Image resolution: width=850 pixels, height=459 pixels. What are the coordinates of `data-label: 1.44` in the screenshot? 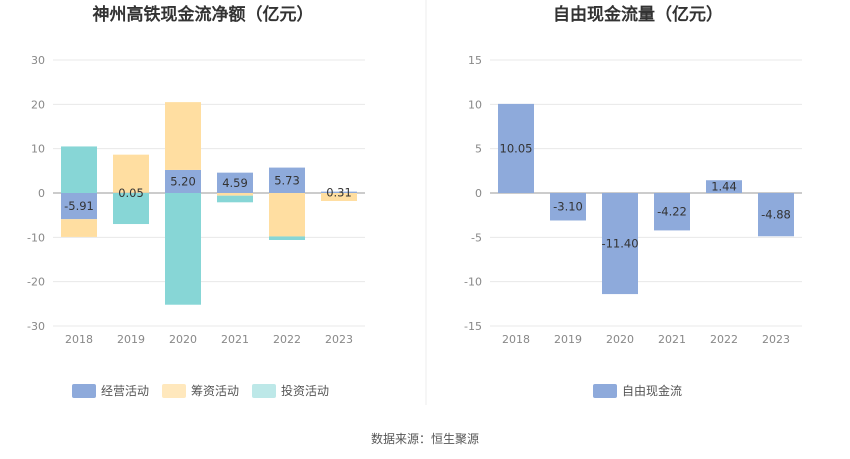 It's located at (724, 187).